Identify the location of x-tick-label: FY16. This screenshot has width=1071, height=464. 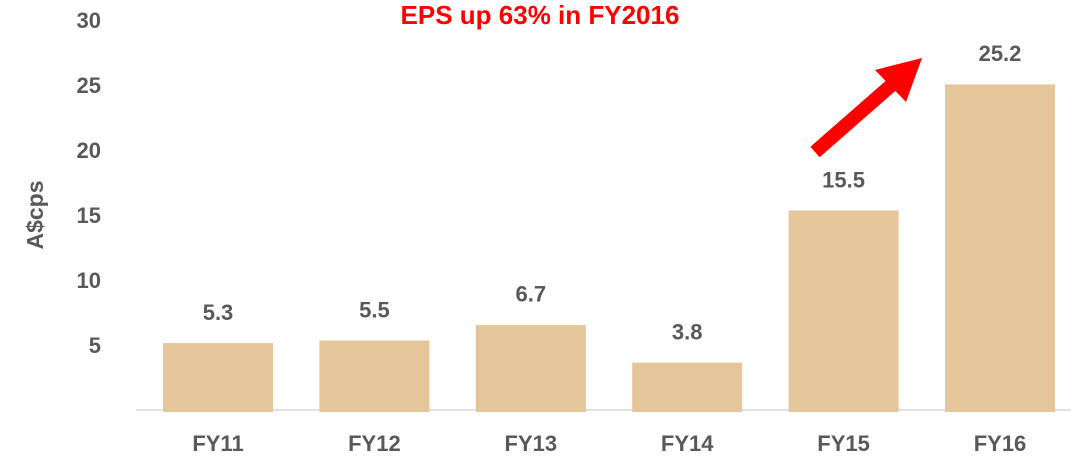
(1000, 443).